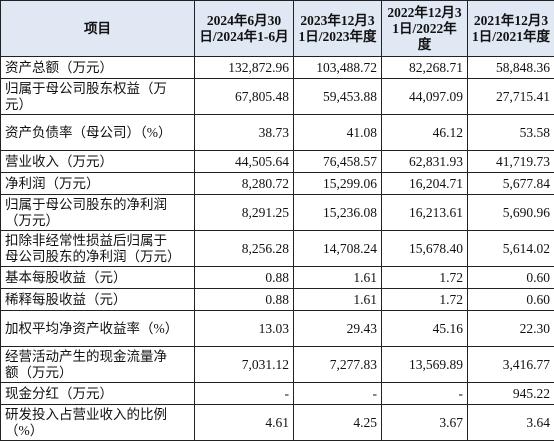 This screenshot has height=441, width=554. I want to click on value-cell: 8,280.72, so click(244, 184).